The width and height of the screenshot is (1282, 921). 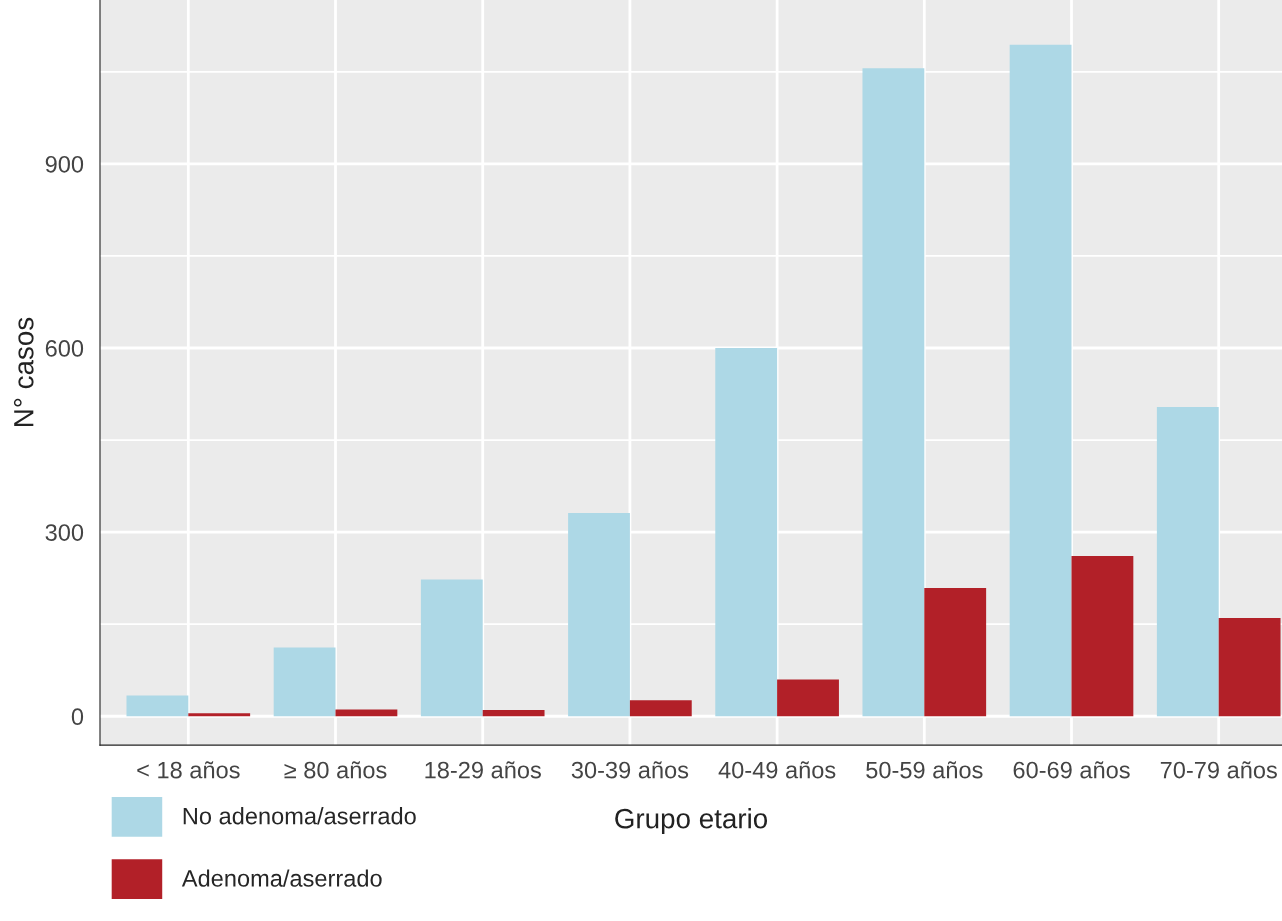 What do you see at coordinates (1218, 770) in the screenshot?
I see `x-tick-label: 70-79 años` at bounding box center [1218, 770].